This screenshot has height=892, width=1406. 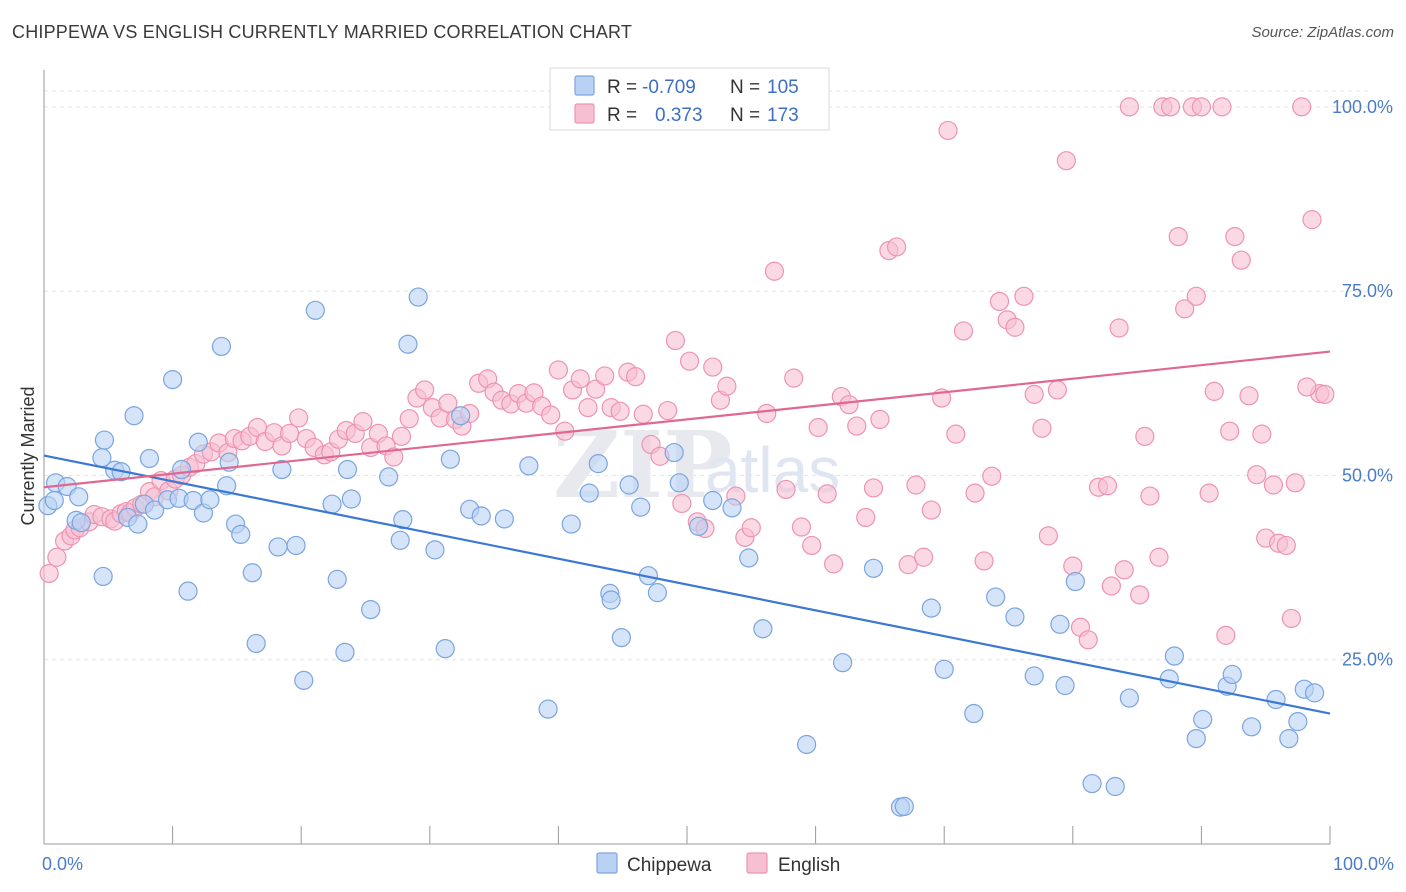 I want to click on legend-box, so click(x=689, y=99).